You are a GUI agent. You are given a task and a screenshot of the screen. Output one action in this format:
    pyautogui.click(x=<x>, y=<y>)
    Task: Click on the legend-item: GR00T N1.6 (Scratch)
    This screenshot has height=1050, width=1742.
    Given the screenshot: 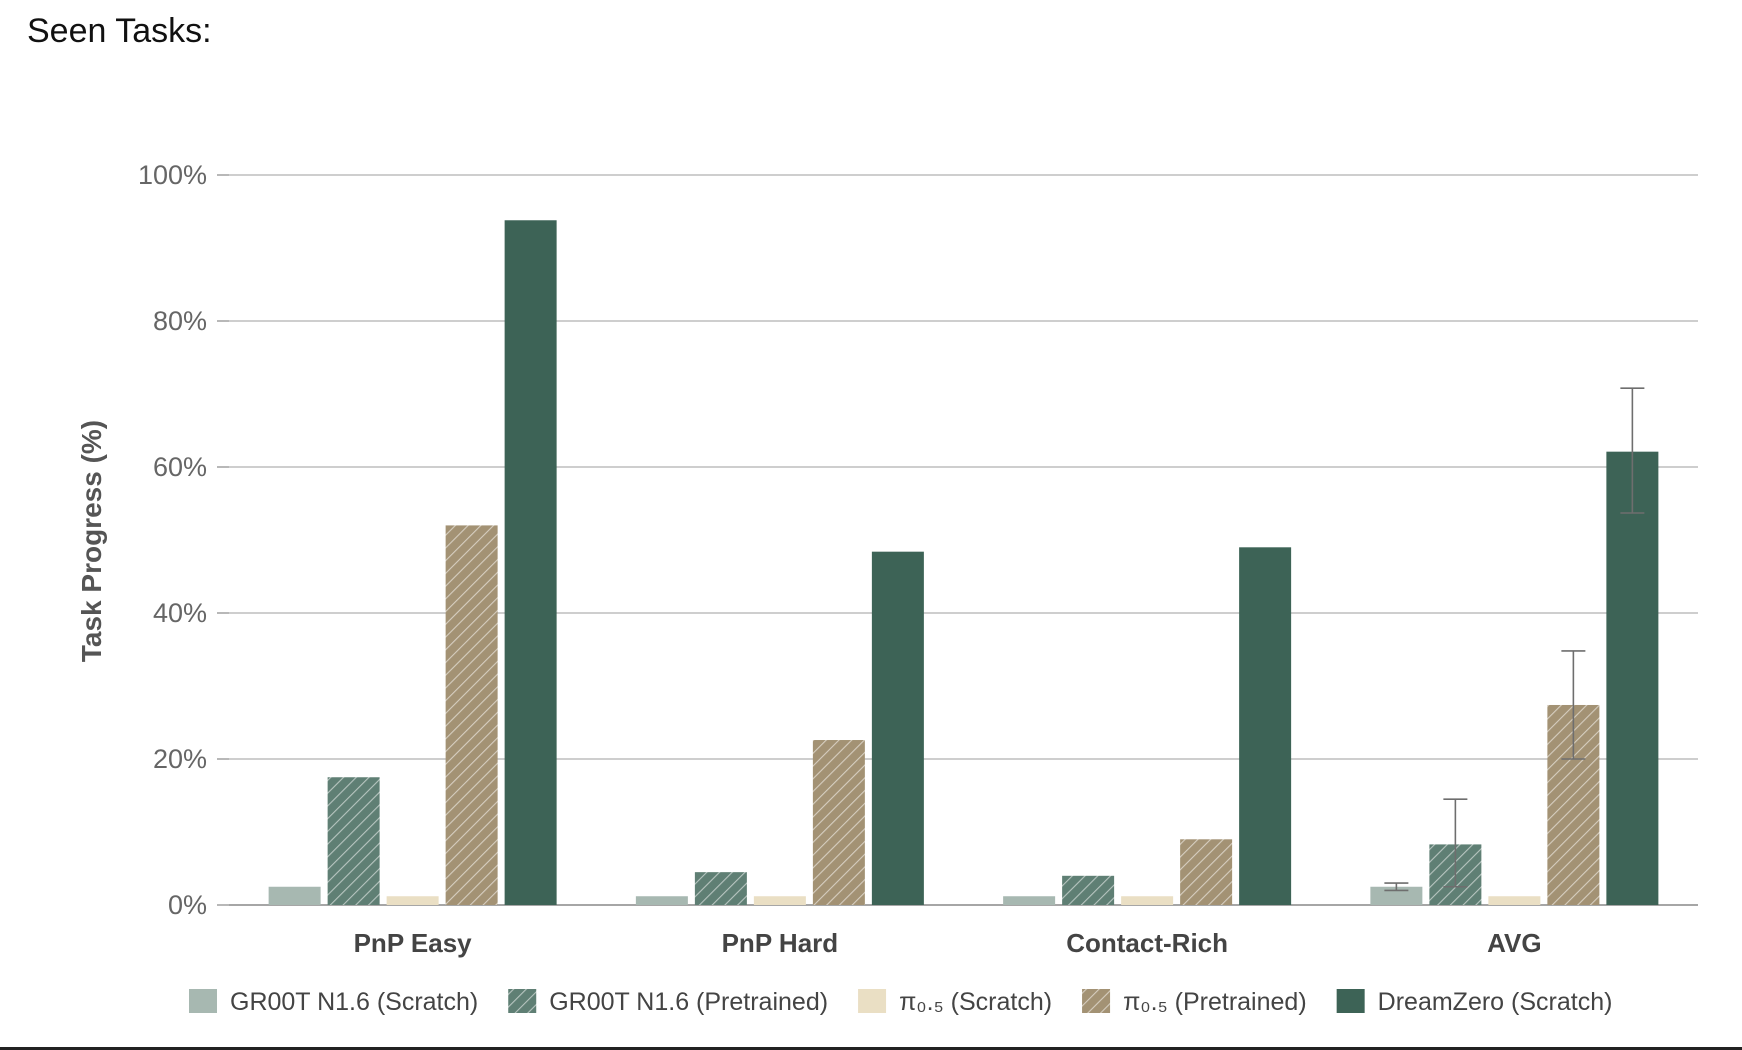 What is the action you would take?
    pyautogui.click(x=333, y=1002)
    